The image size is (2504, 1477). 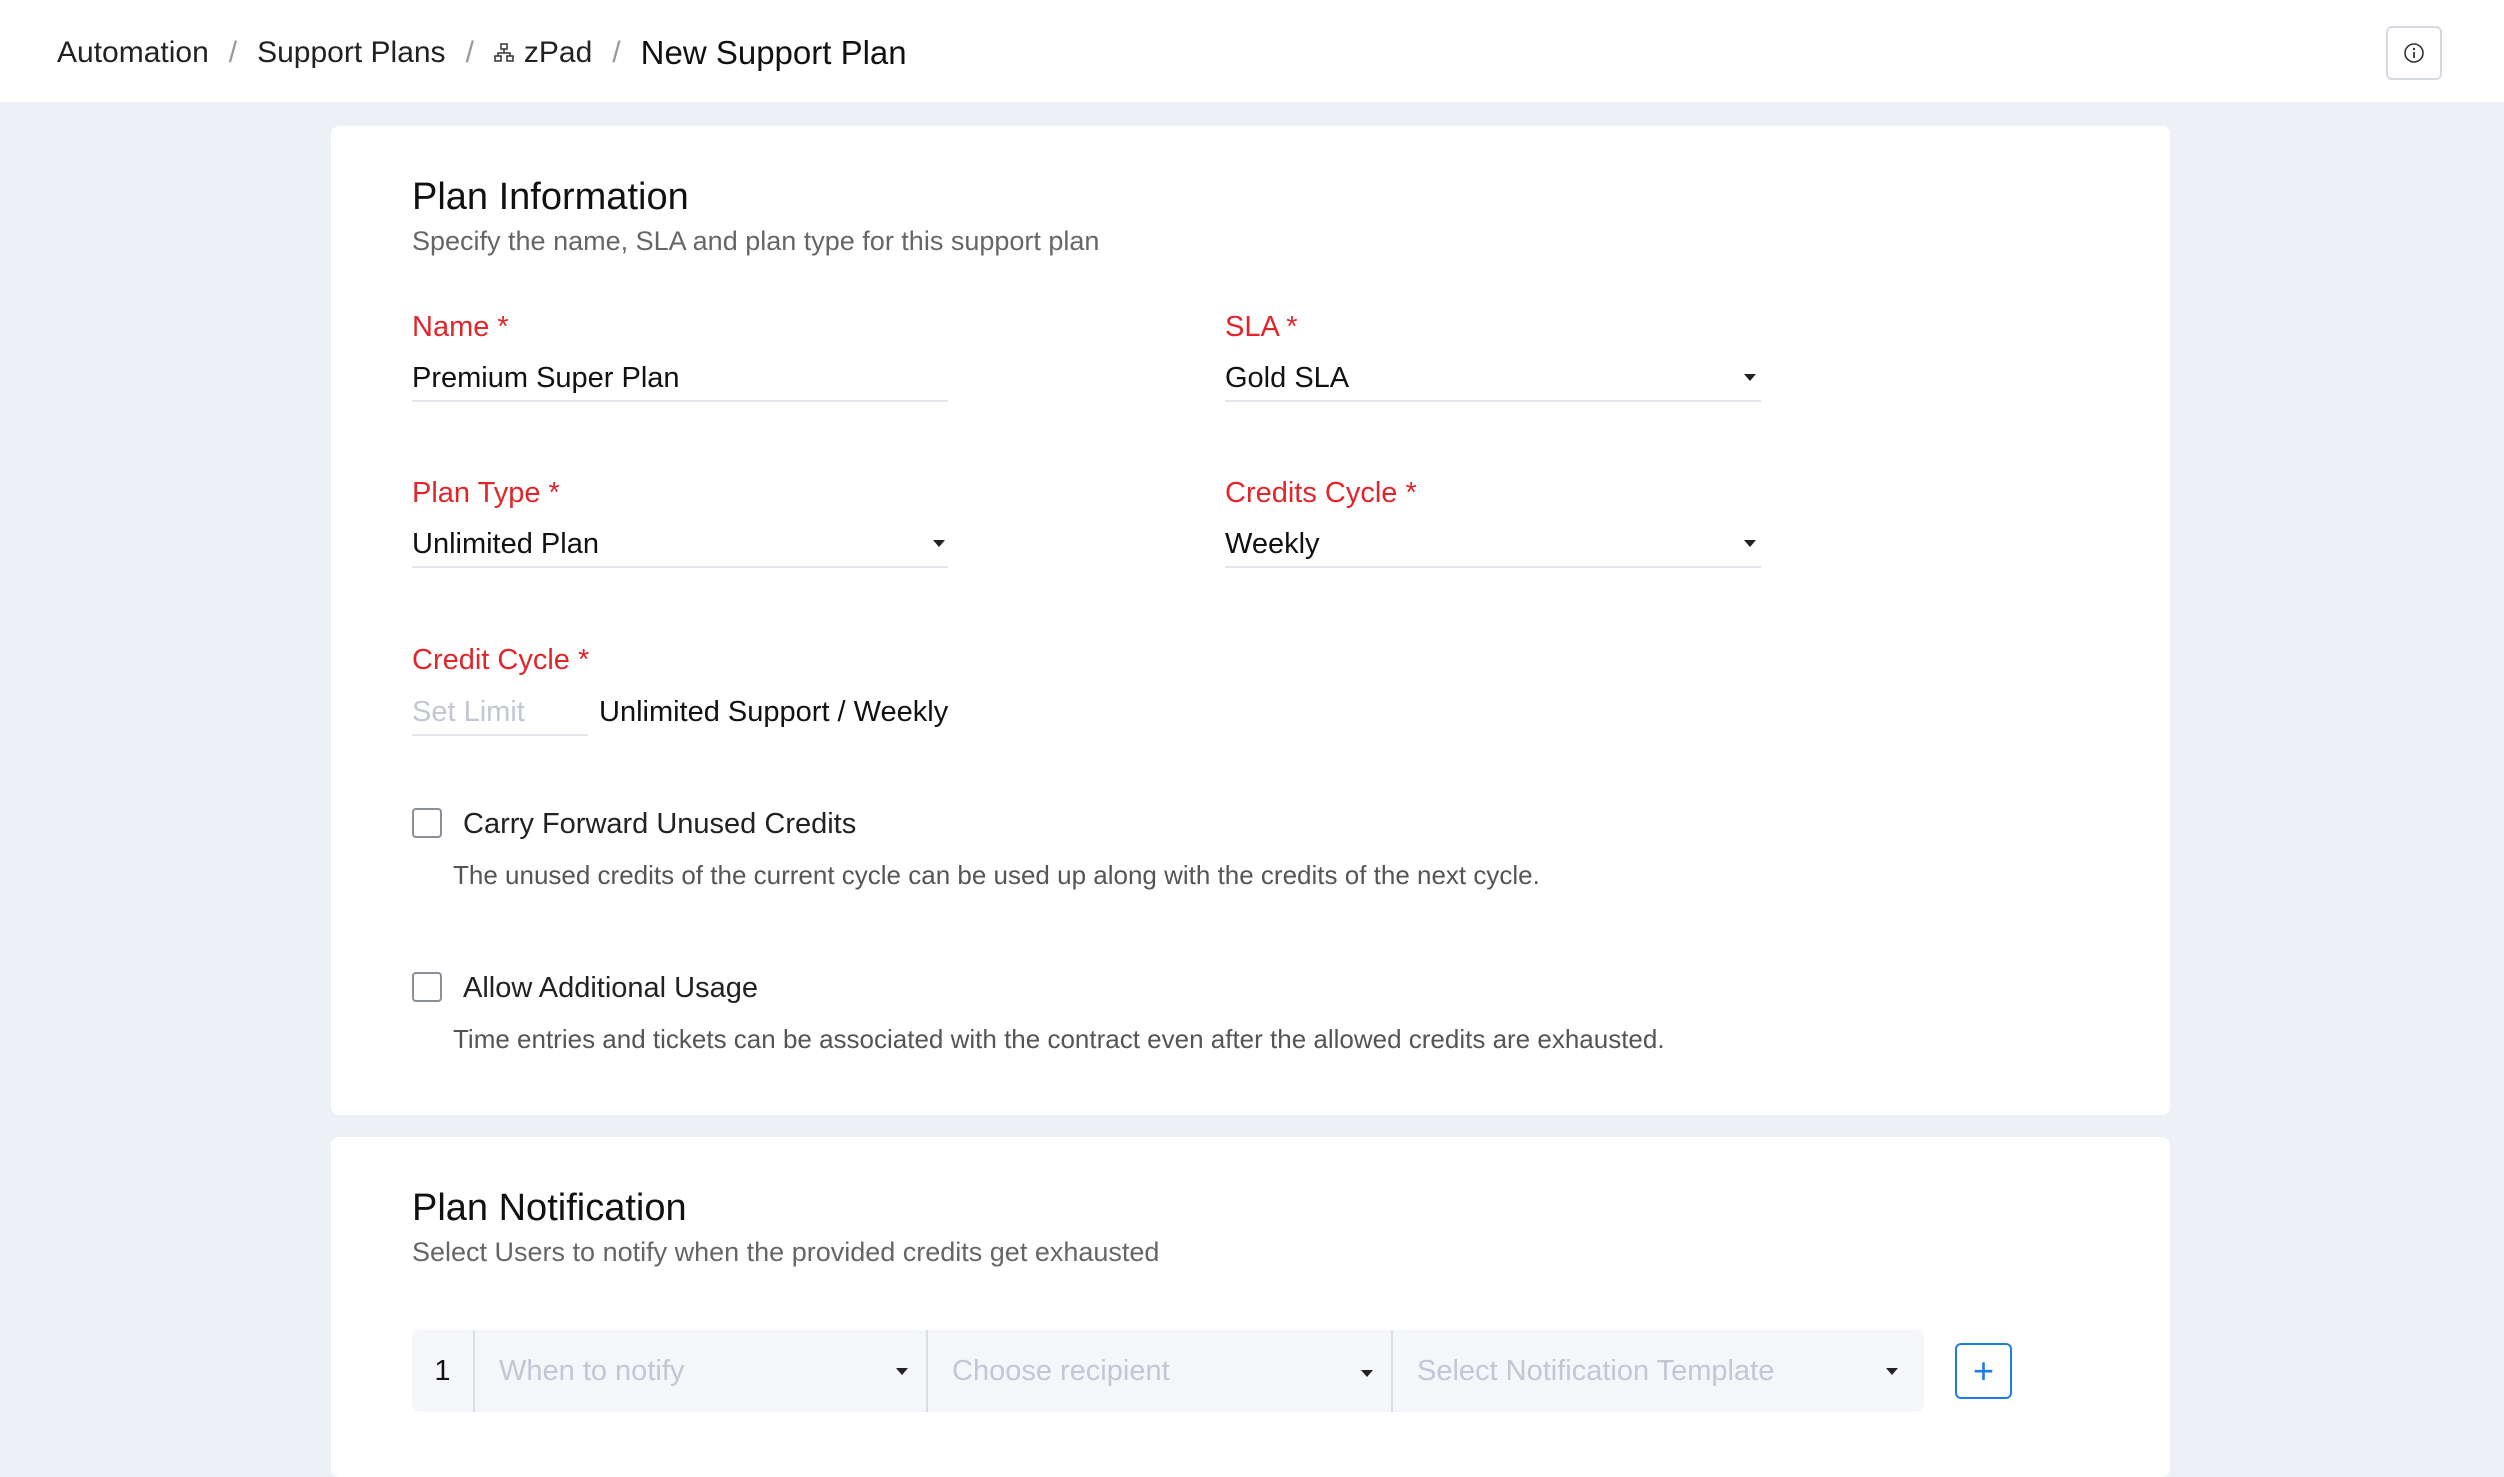 What do you see at coordinates (427, 987) in the screenshot?
I see `additional-usage-checkbox` at bounding box center [427, 987].